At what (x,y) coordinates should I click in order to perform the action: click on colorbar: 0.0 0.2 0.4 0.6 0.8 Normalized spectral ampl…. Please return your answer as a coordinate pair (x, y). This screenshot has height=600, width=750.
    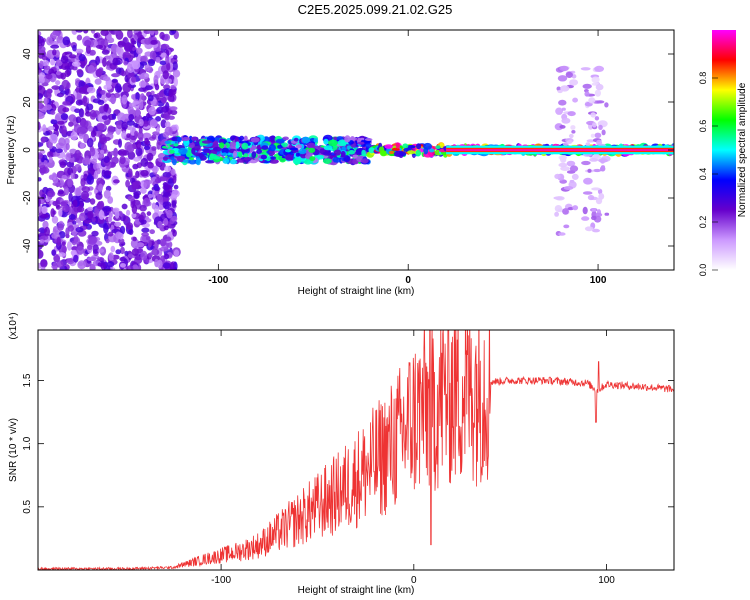
    Looking at the image, I should click on (723, 153).